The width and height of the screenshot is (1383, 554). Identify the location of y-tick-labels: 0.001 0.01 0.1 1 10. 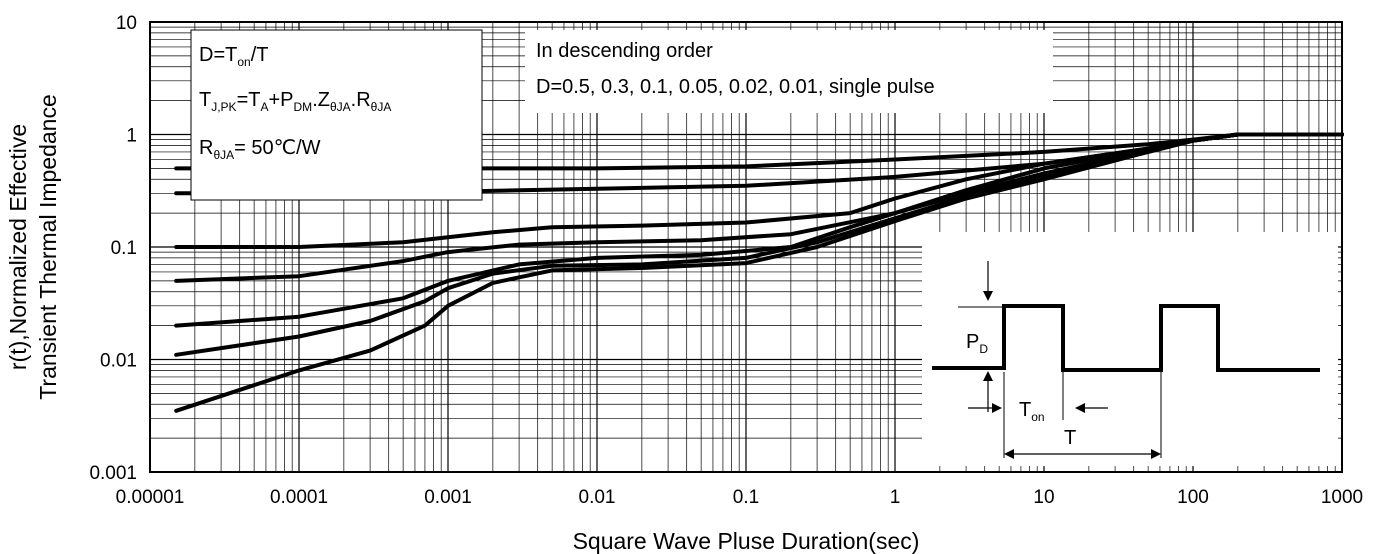
(113, 248).